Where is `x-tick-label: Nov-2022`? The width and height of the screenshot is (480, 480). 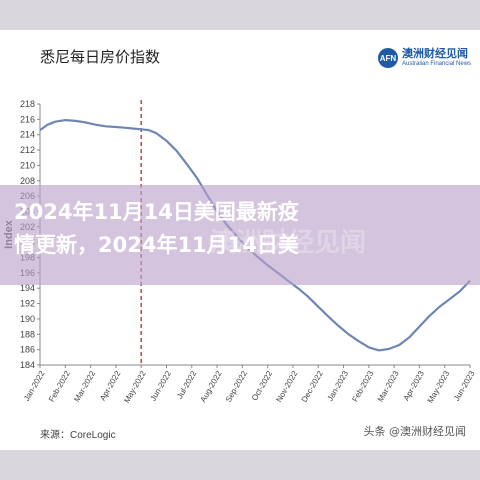
x-tick-label: Nov-2022 is located at coordinates (286, 386).